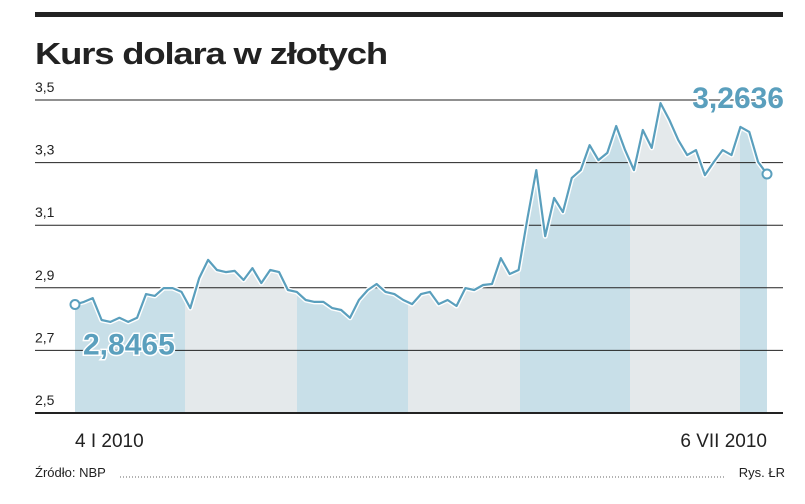 The width and height of the screenshot is (805, 504). Describe the element at coordinates (45, 400) in the screenshot. I see `y-tick-label: 2,5` at that location.